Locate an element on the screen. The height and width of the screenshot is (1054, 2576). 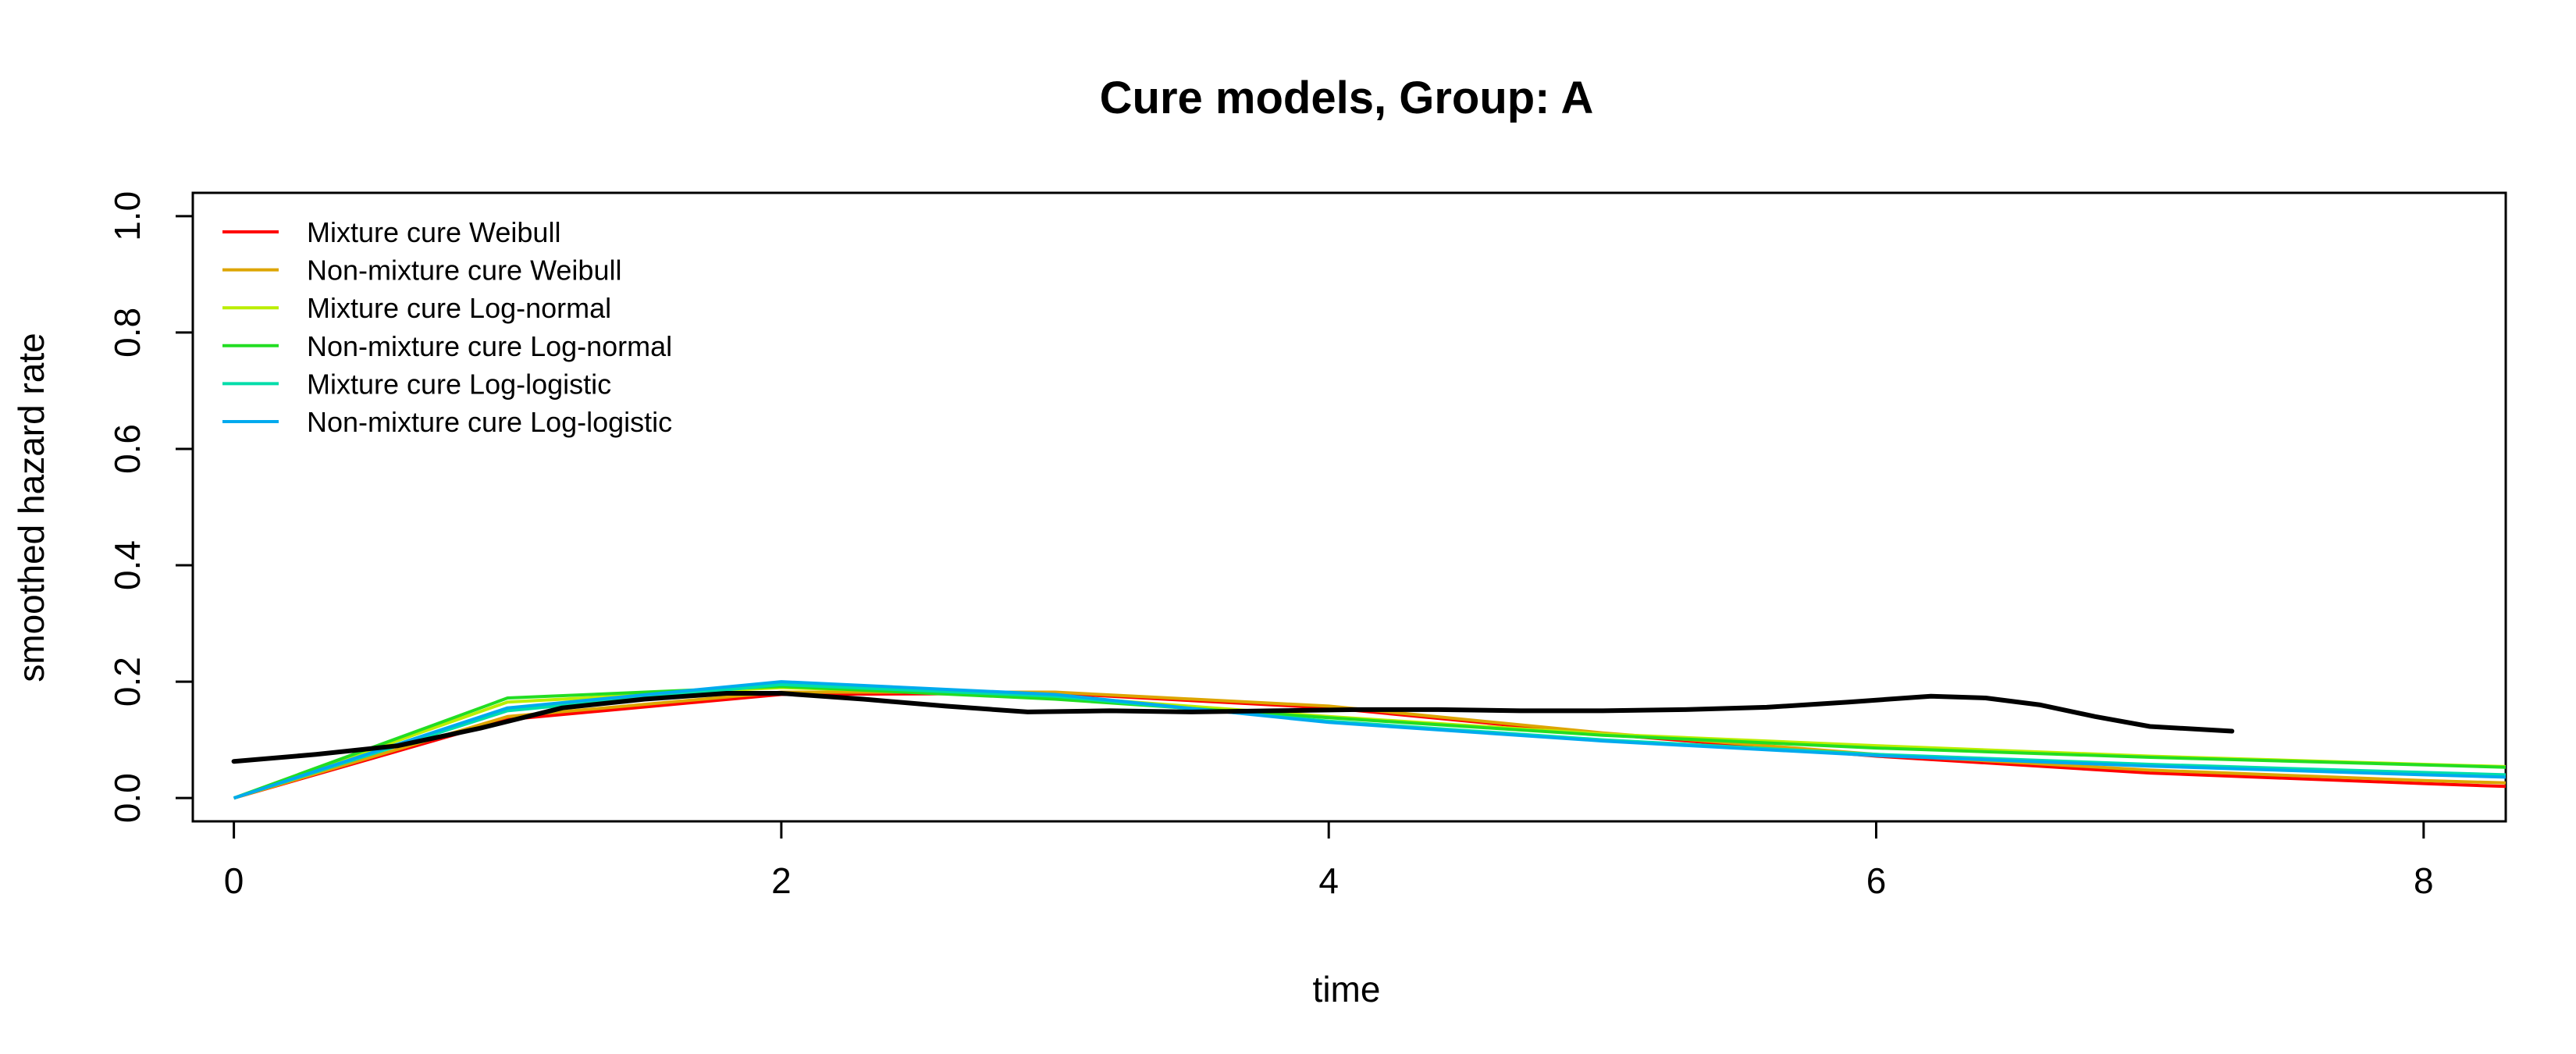
y-tick-label: 0.4 is located at coordinates (127, 565).